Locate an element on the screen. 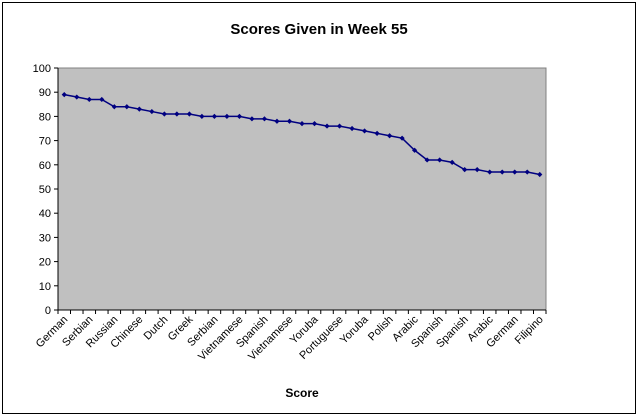 The height and width of the screenshot is (418, 640). y-tick-label: 0 is located at coordinates (48, 311).